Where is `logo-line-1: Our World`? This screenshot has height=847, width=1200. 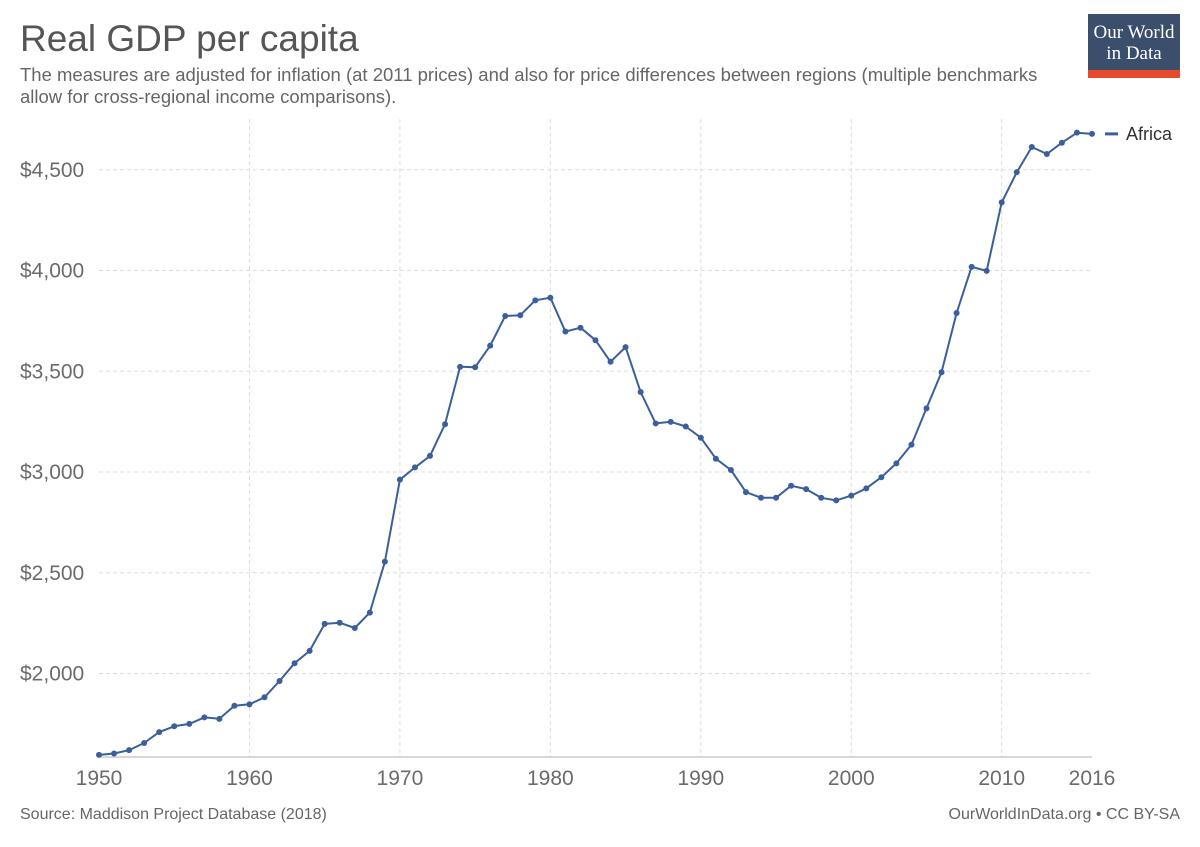 logo-line-1: Our World is located at coordinates (1134, 32).